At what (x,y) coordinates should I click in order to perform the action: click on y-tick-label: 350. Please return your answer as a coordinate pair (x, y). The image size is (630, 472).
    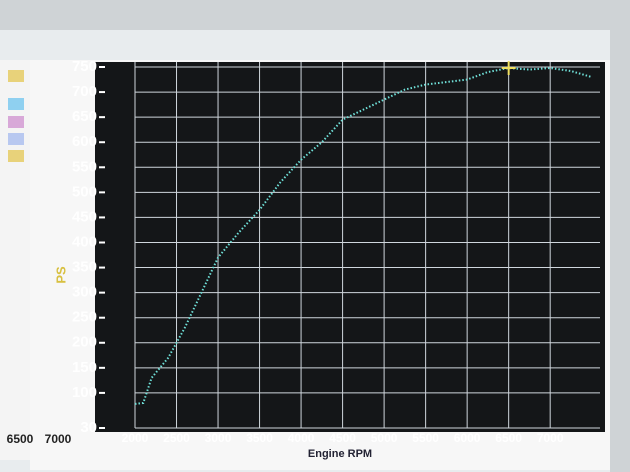
    Looking at the image, I should click on (84, 267).